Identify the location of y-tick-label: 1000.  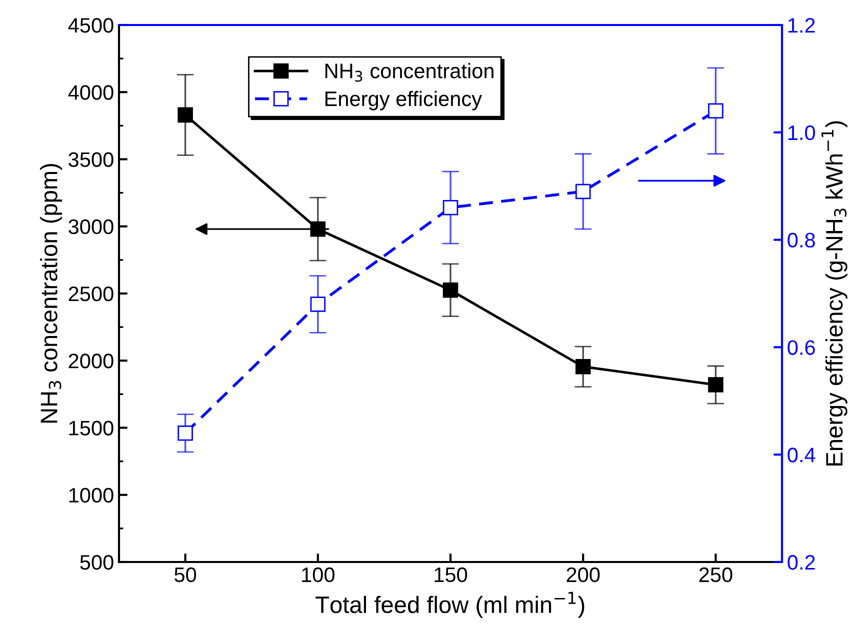
(91, 495).